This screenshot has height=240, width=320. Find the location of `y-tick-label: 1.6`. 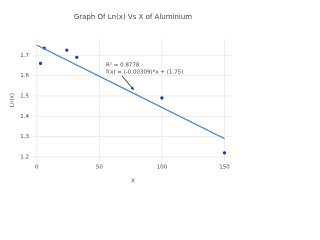

y-tick-label: 1.6 is located at coordinates (24, 76).